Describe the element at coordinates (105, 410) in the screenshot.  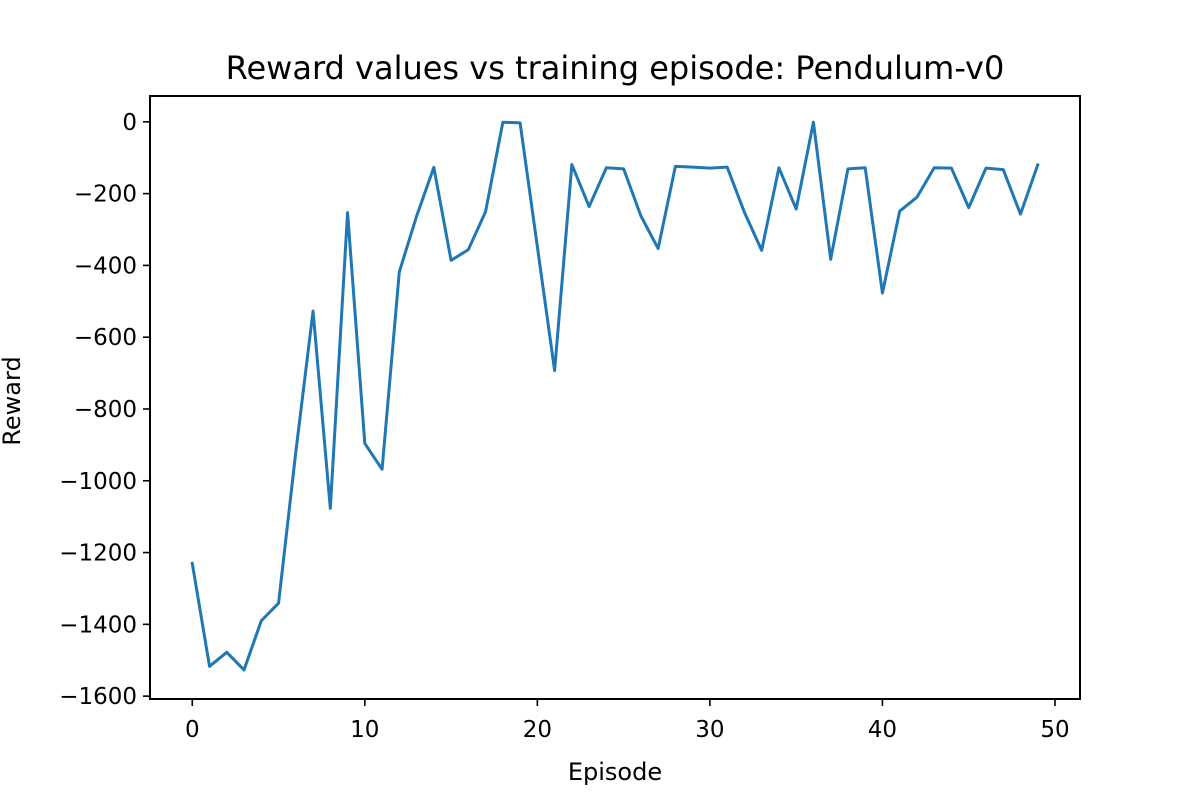
I see `y-tick-label: −800` at that location.